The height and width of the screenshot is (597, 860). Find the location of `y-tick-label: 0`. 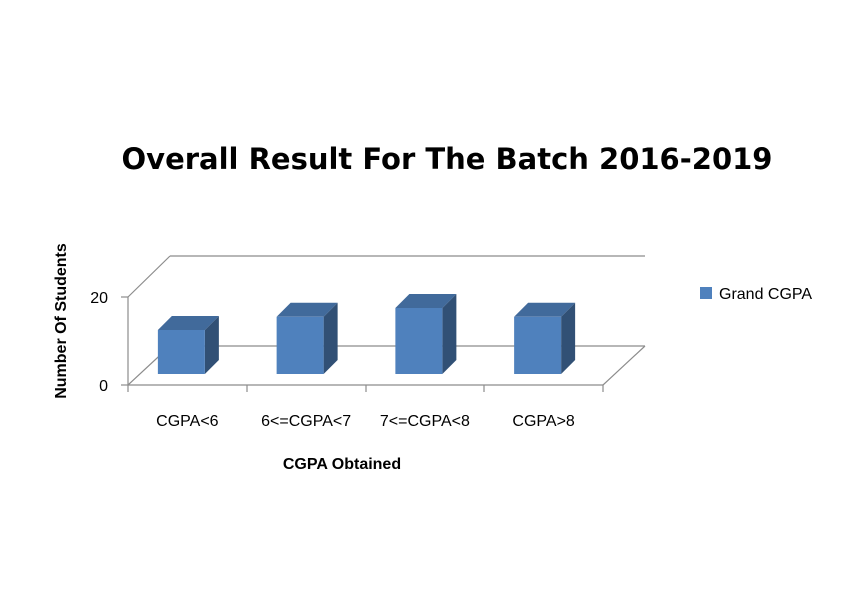

y-tick-label: 0 is located at coordinates (103, 386).